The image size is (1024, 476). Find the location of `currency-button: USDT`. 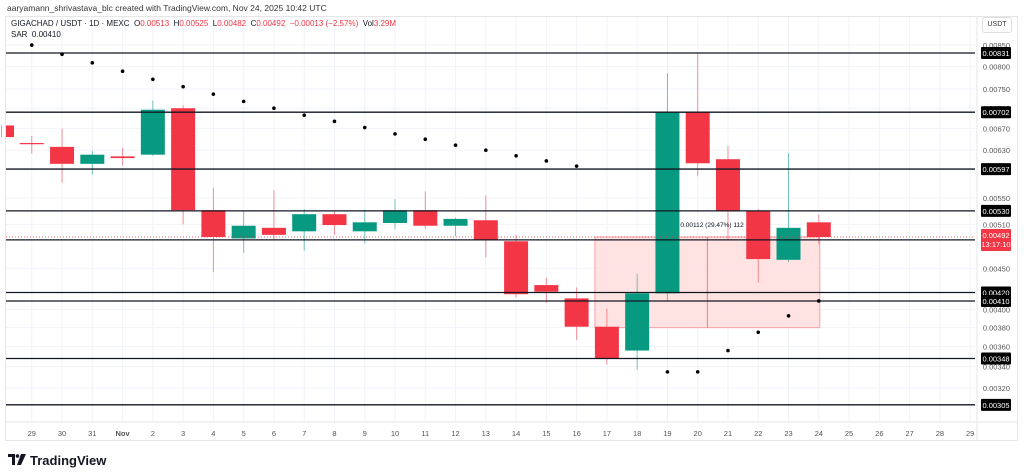

currency-button: USDT is located at coordinates (997, 25).